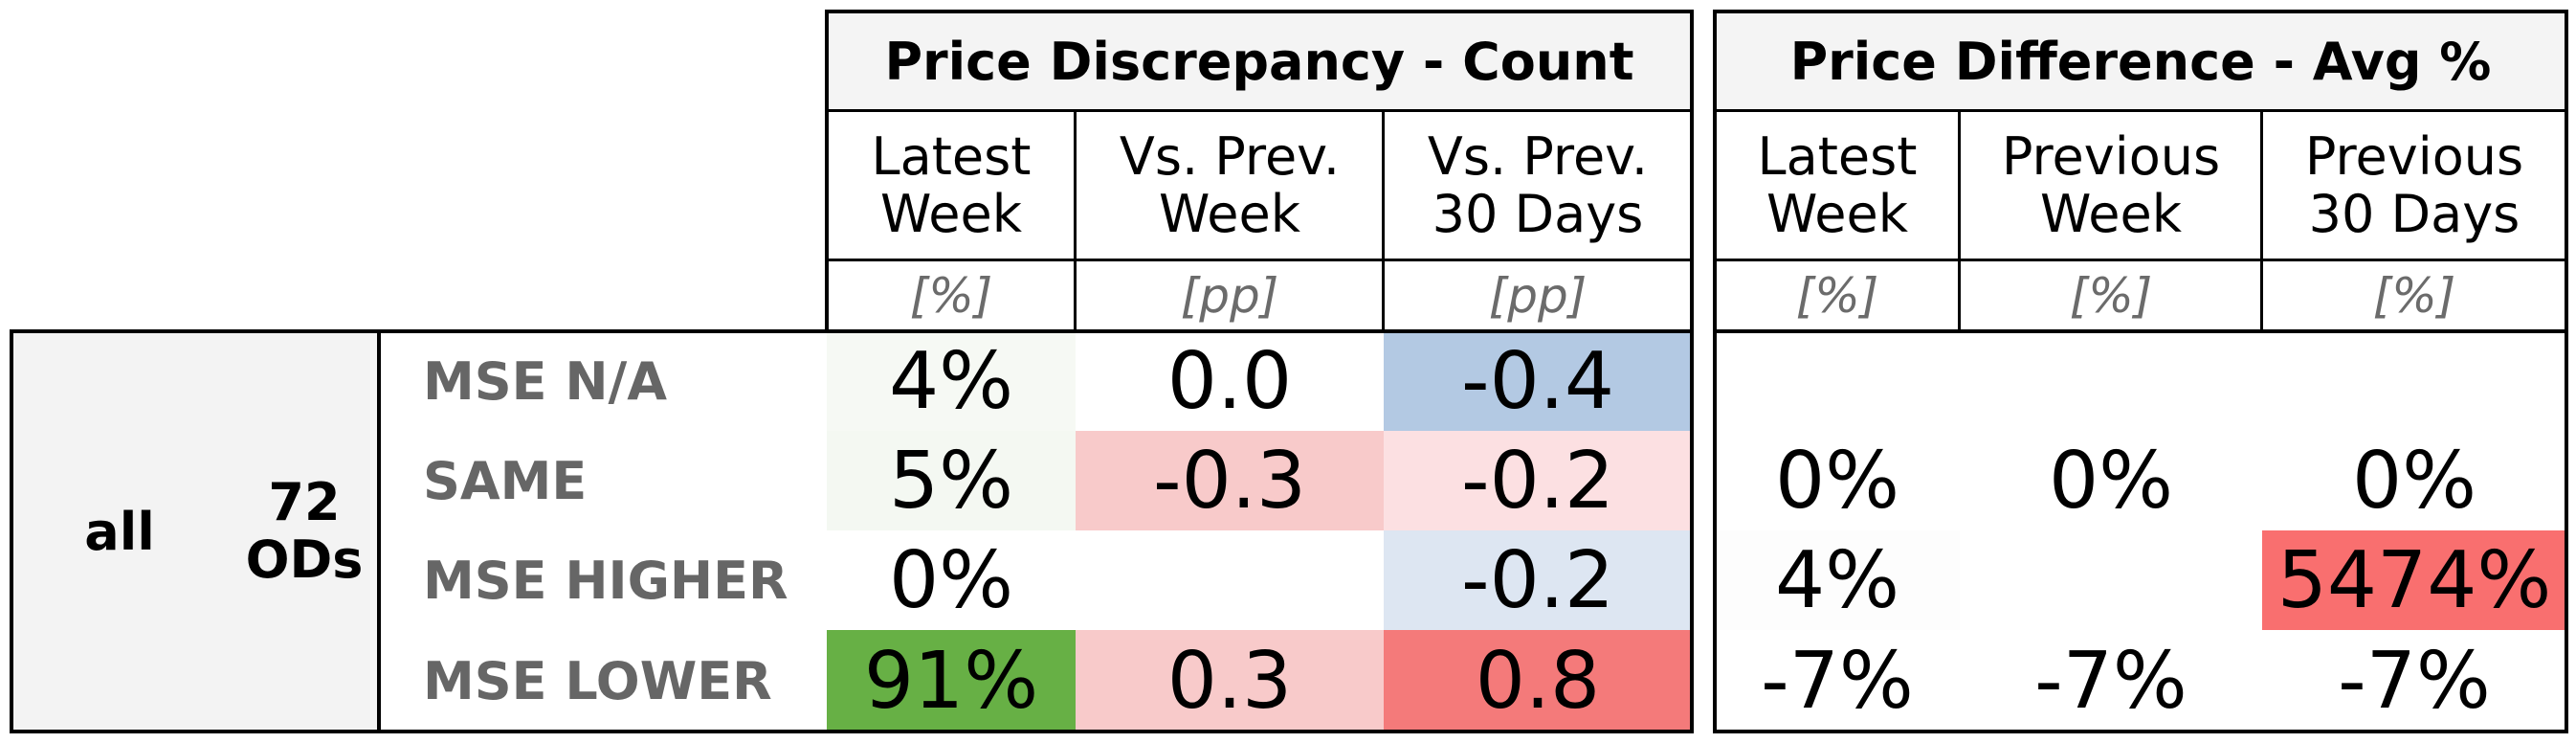 The width and height of the screenshot is (2576, 743). I want to click on group-header-price-discrepancy-count: Price Discrepancy - Count, so click(1259, 61).